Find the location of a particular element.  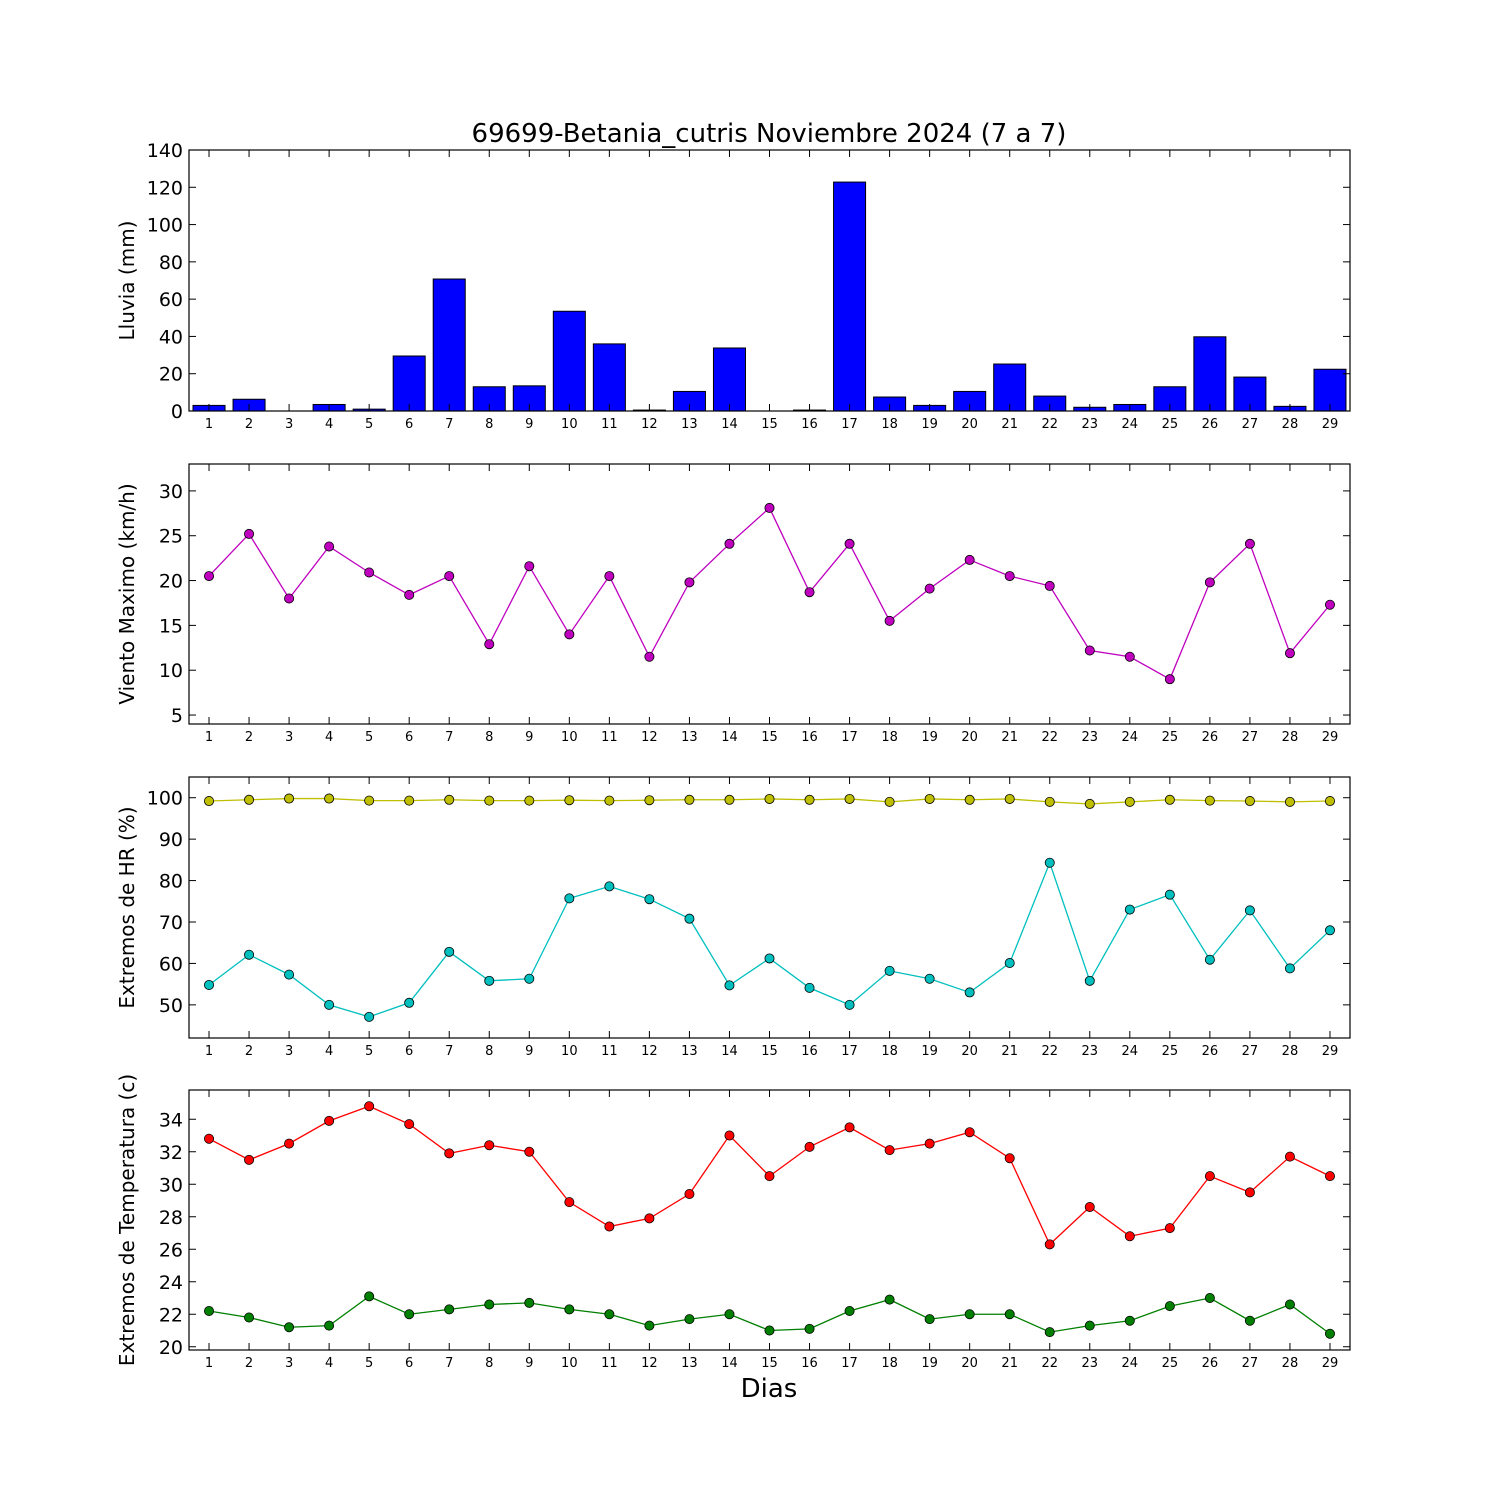

x-tick-label: 20 is located at coordinates (969, 737).